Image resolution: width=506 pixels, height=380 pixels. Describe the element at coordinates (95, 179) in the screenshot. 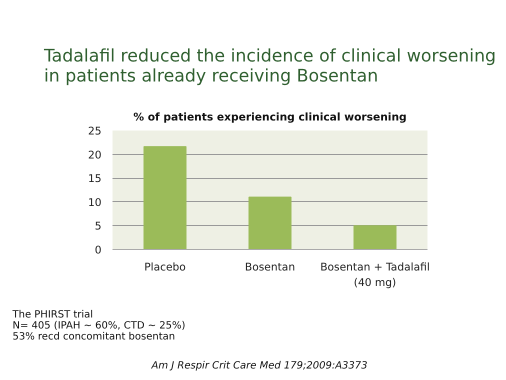

I see `y-tick-label: 15` at that location.